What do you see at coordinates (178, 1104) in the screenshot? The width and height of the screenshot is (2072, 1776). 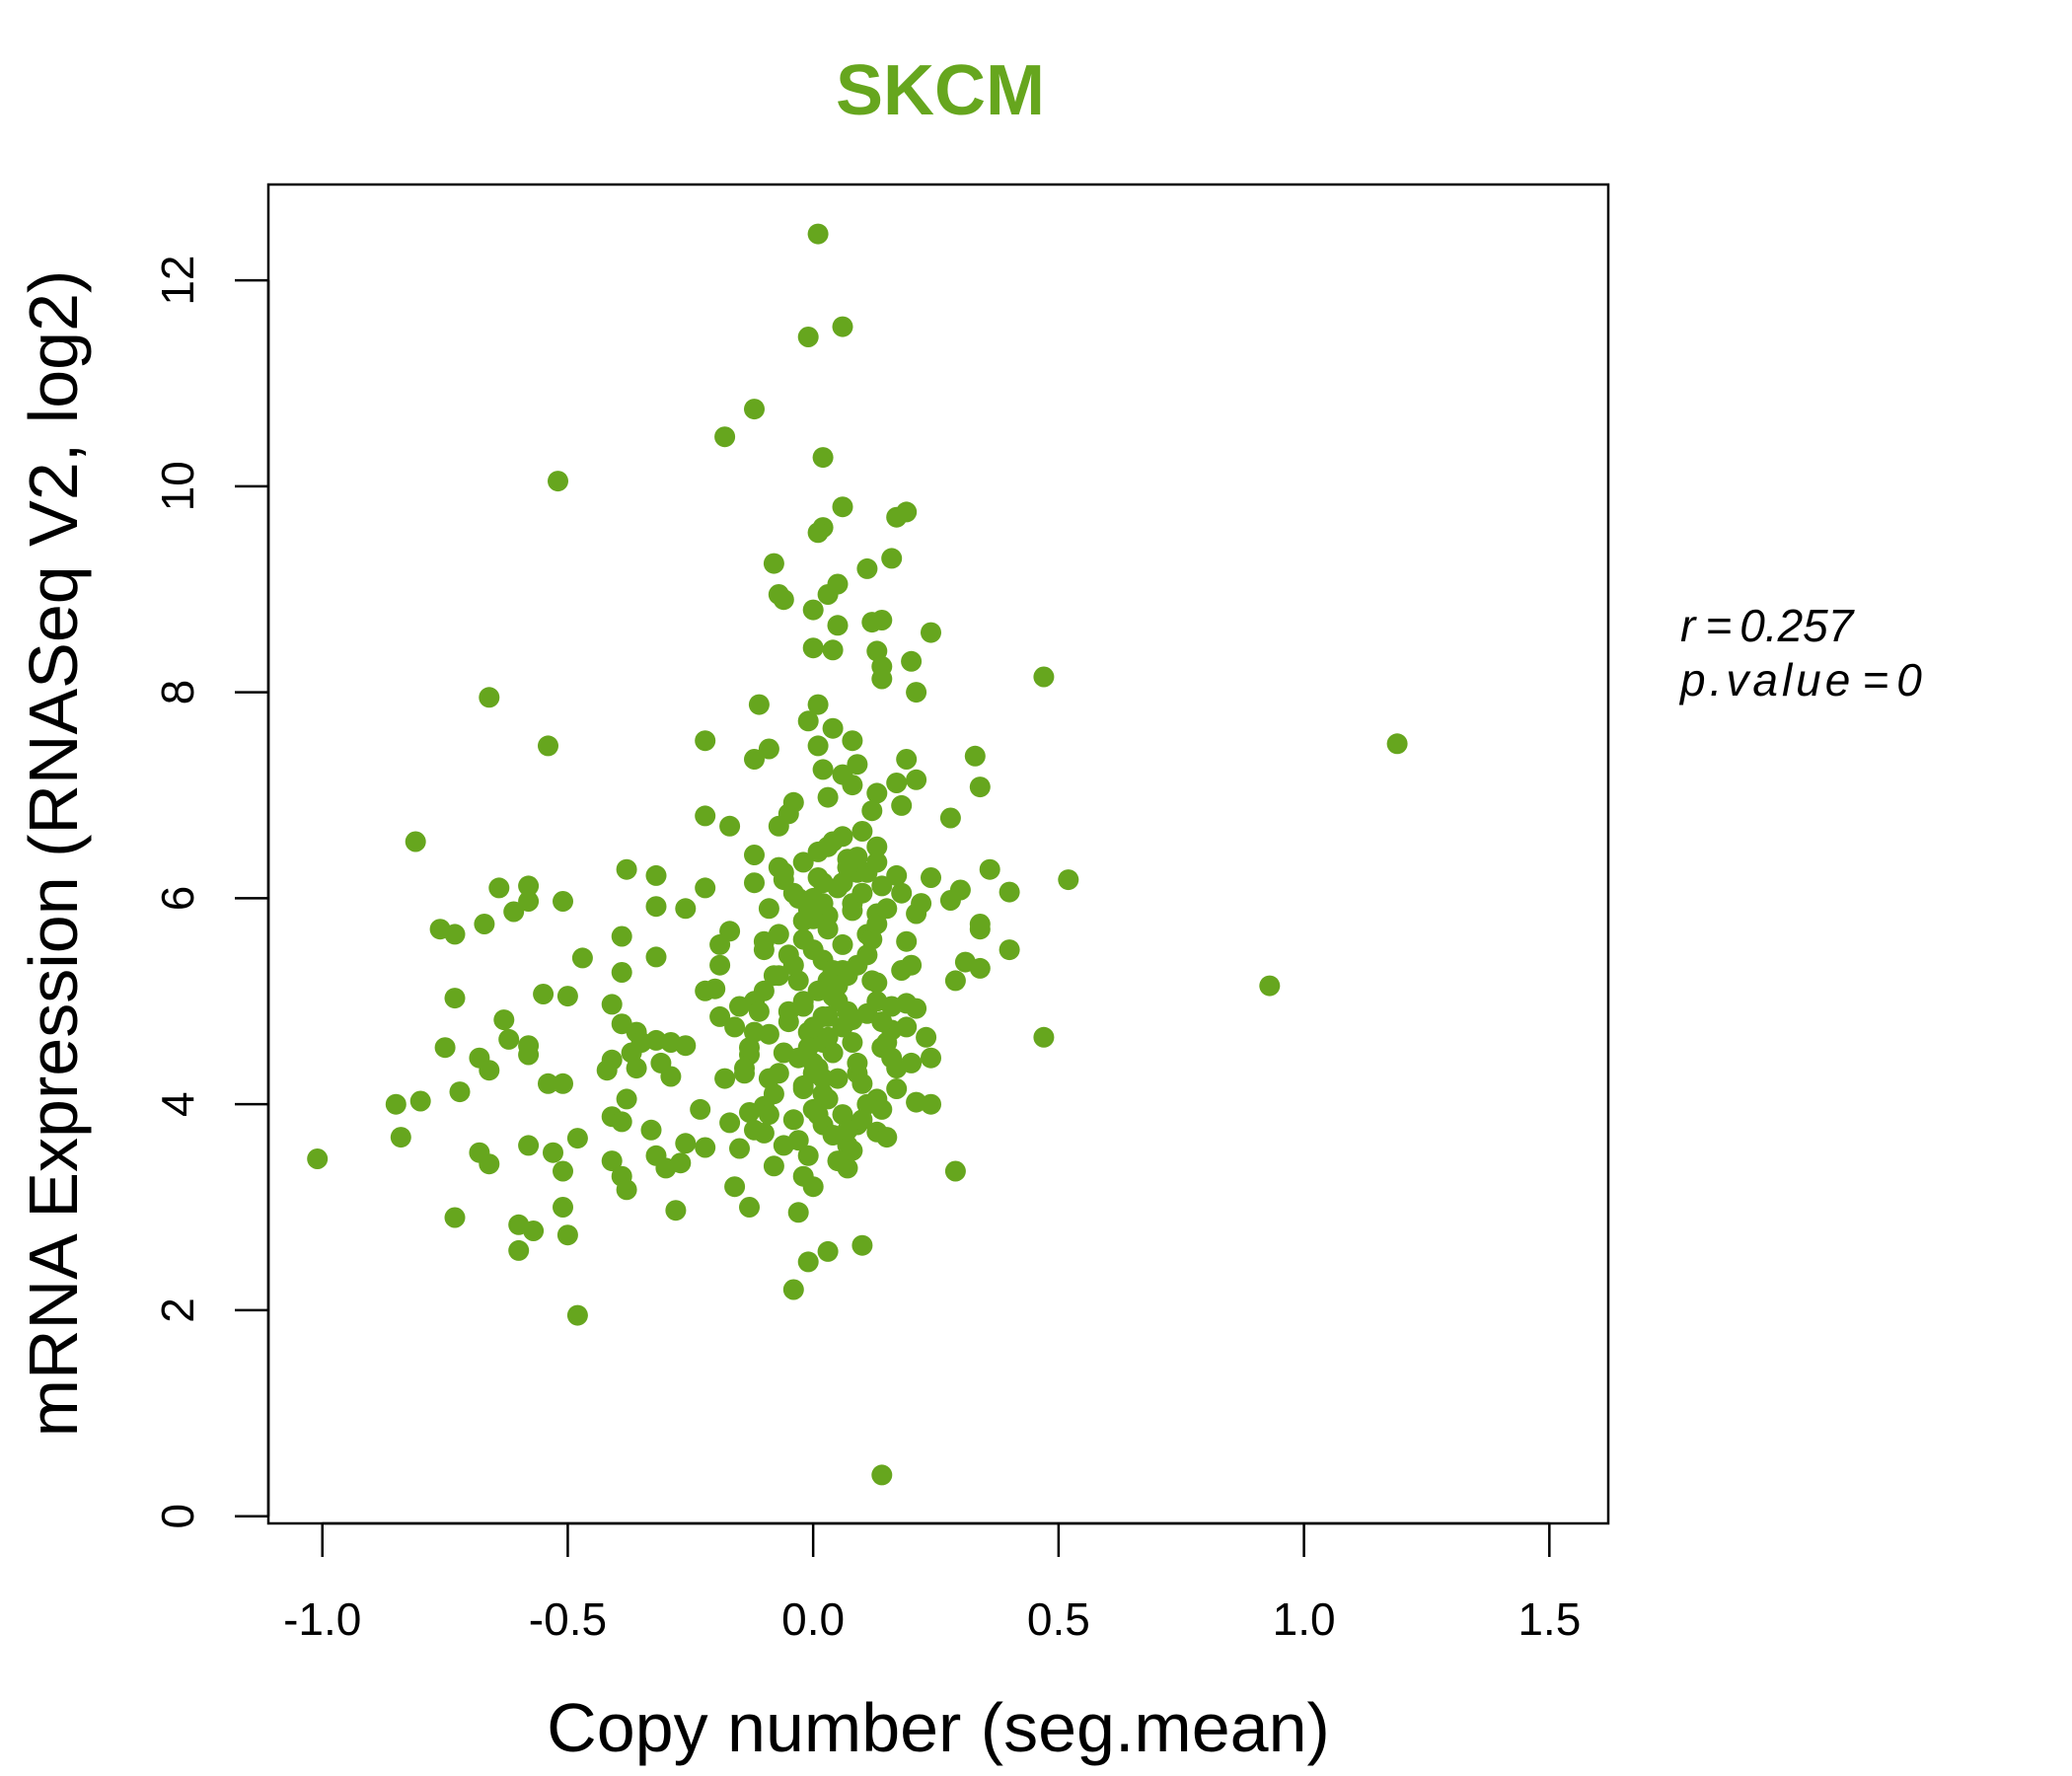 I see `y-tick-label: 4` at bounding box center [178, 1104].